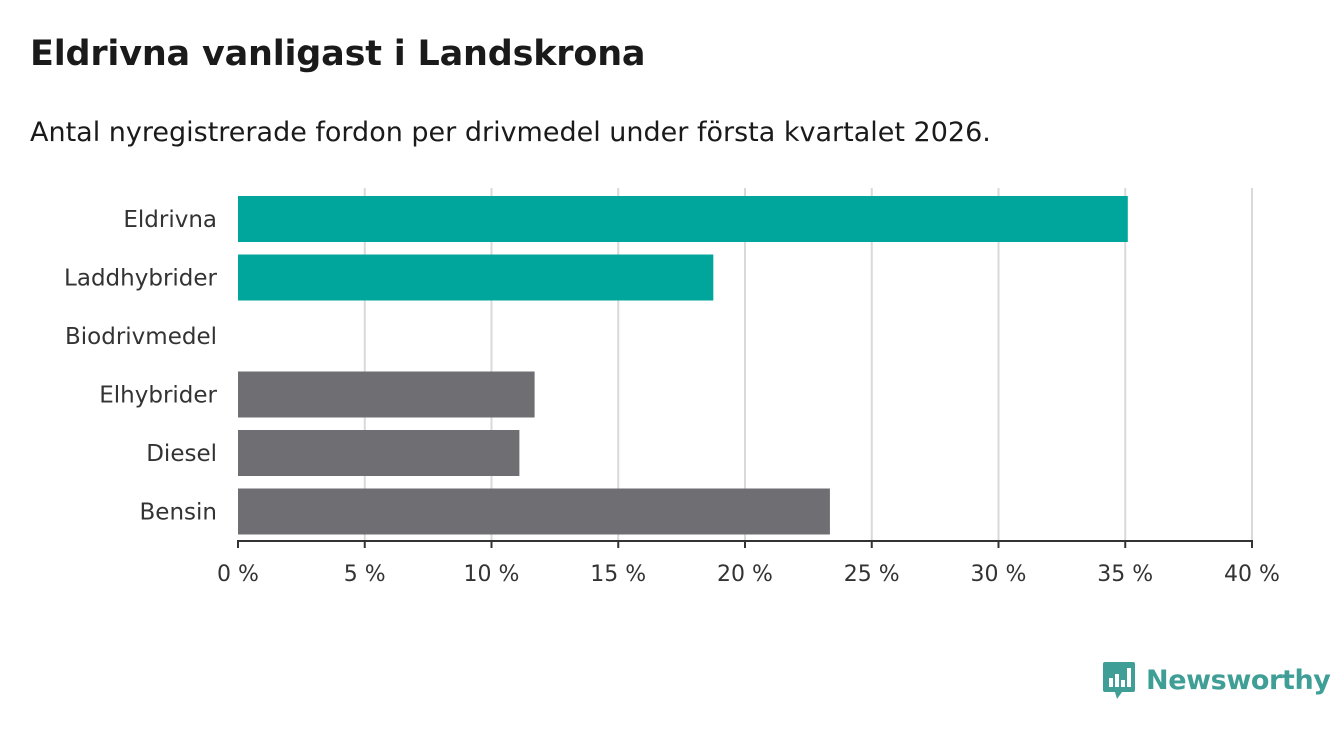  What do you see at coordinates (476, 277) in the screenshot?
I see `bar-laddhybrider` at bounding box center [476, 277].